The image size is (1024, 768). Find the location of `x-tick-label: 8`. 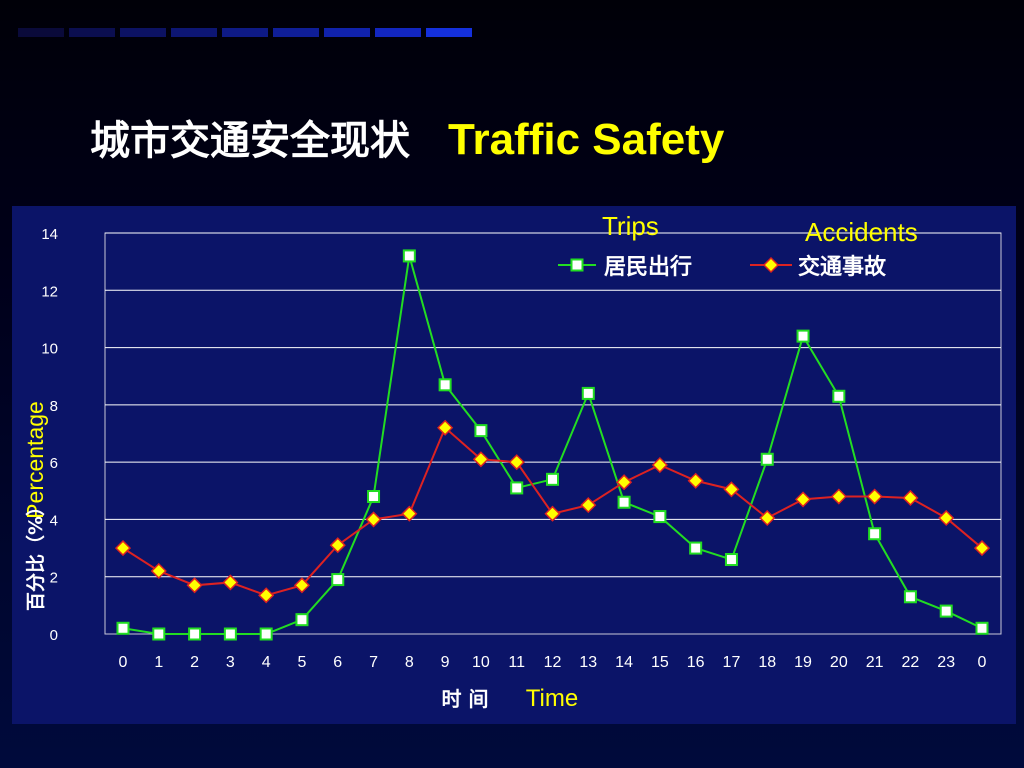

x-tick-label: 8 is located at coordinates (409, 662).